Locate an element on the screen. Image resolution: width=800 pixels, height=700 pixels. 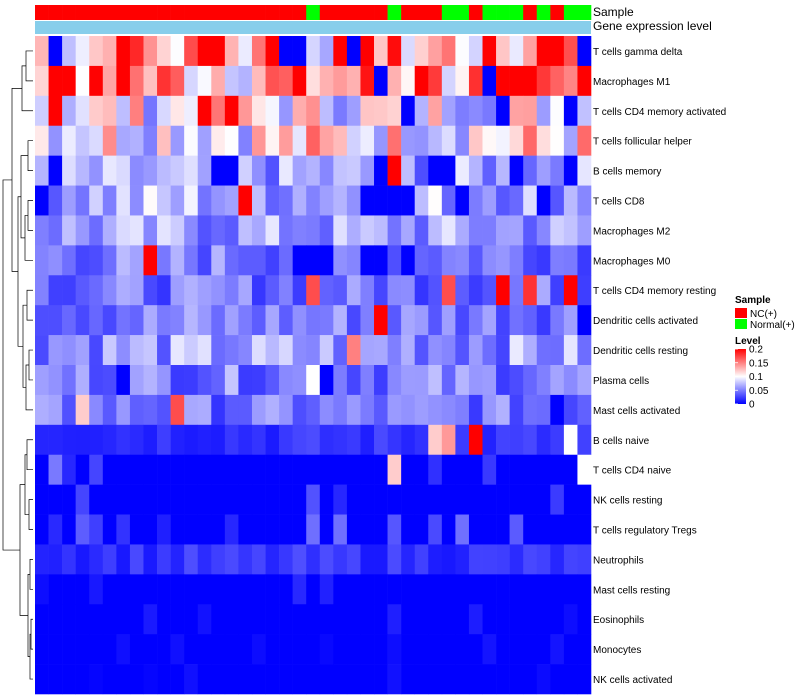
row-label: Neutrophils is located at coordinates (618, 560).